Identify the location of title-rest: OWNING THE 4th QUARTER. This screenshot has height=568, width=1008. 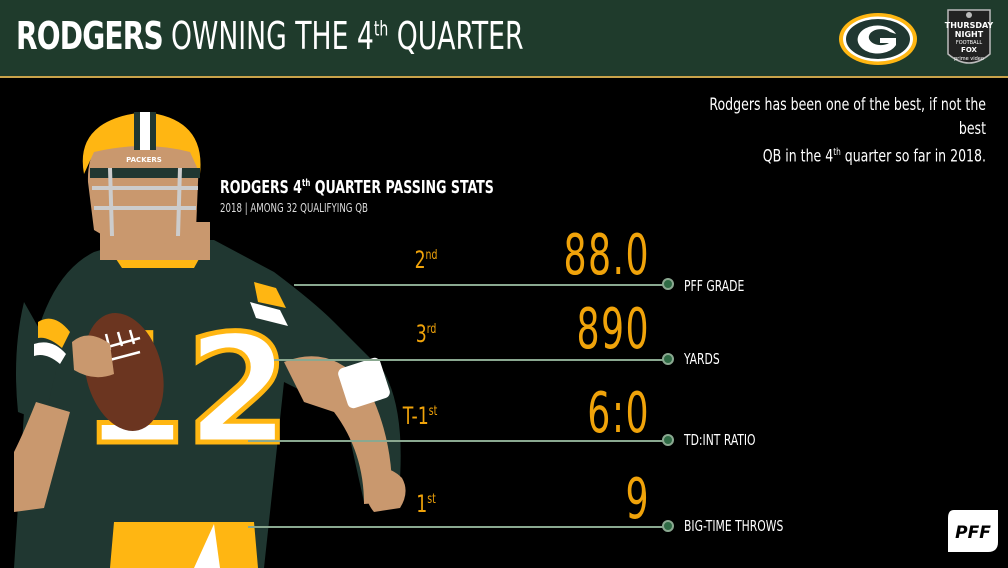
(347, 36).